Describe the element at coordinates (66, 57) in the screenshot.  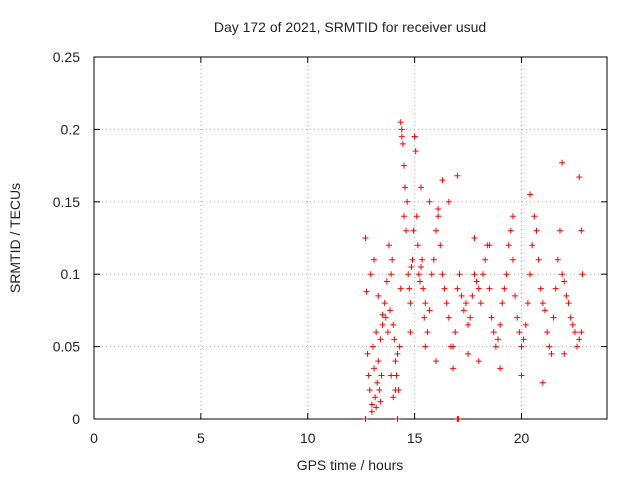
I see `y-tick-label: 0.25` at that location.